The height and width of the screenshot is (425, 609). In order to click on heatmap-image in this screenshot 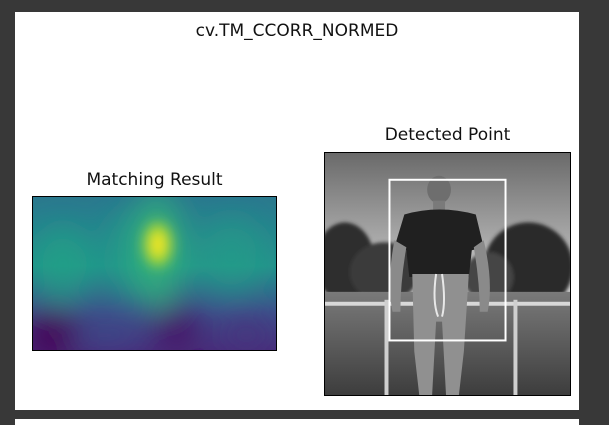, I will do `click(154, 273)`.